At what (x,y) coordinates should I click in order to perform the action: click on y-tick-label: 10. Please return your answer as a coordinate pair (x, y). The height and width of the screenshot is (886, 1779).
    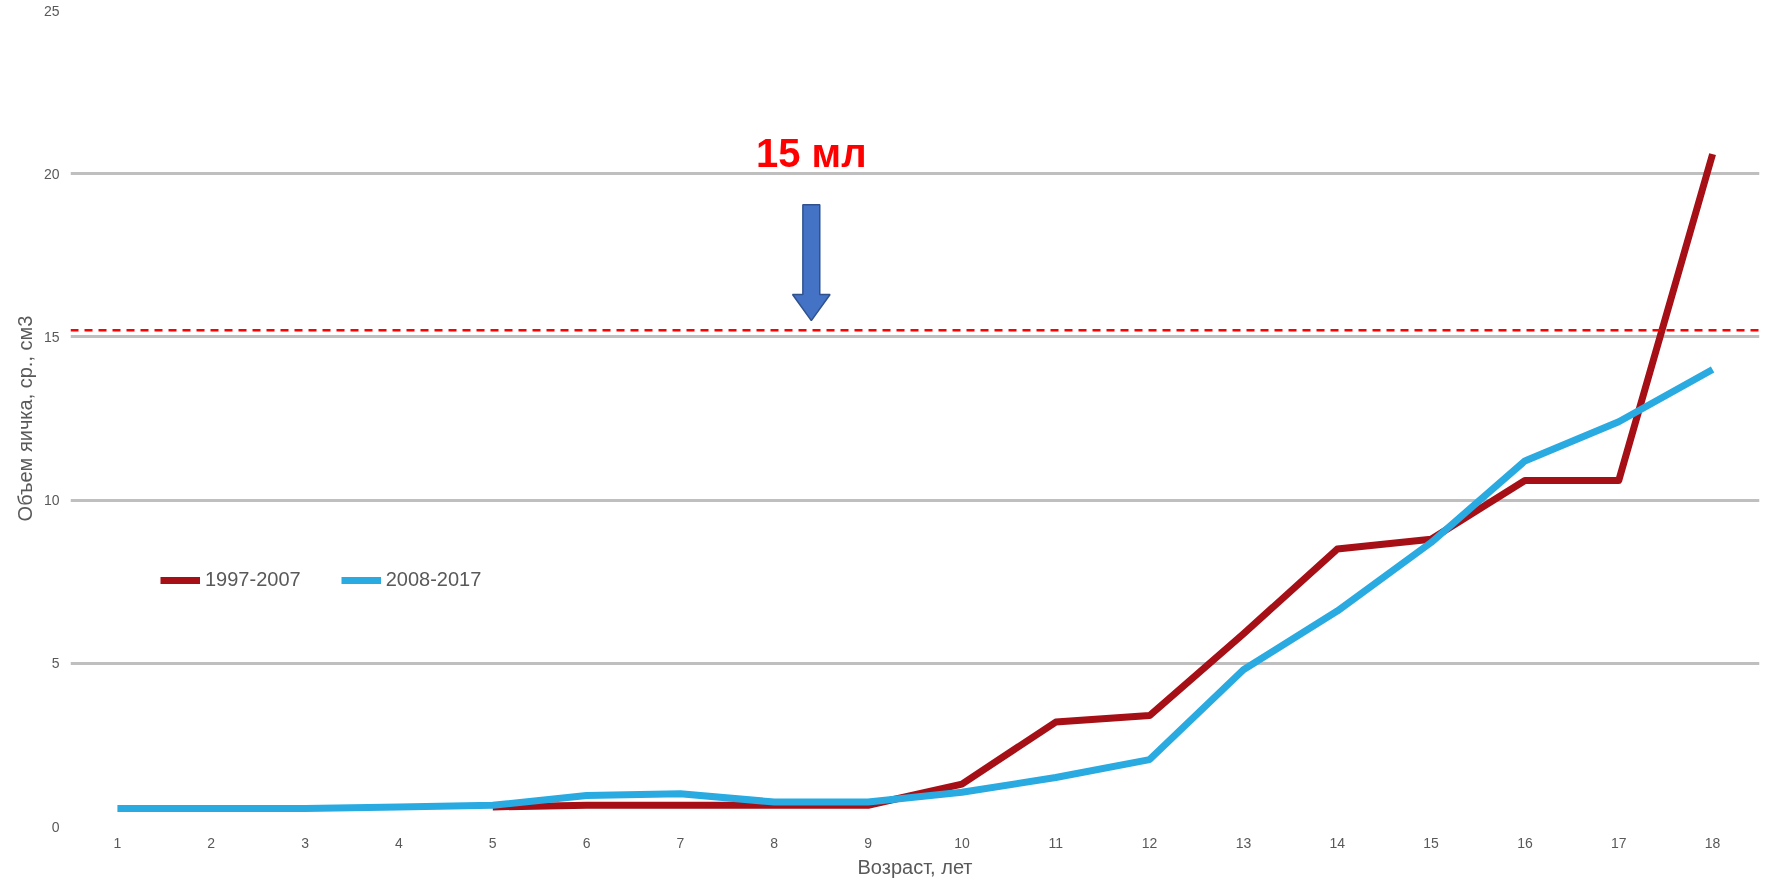
    Looking at the image, I should click on (51, 500).